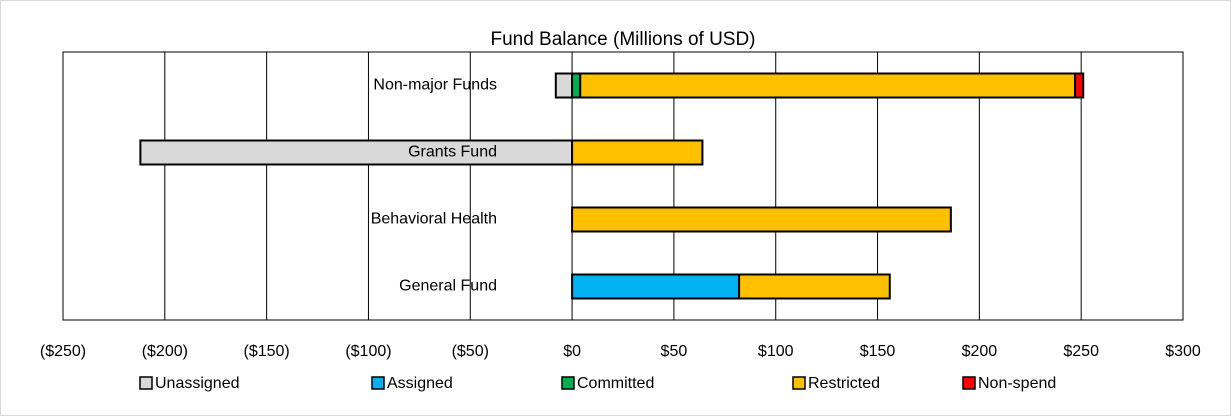  What do you see at coordinates (615, 383) in the screenshot?
I see `legend-label: Committed` at bounding box center [615, 383].